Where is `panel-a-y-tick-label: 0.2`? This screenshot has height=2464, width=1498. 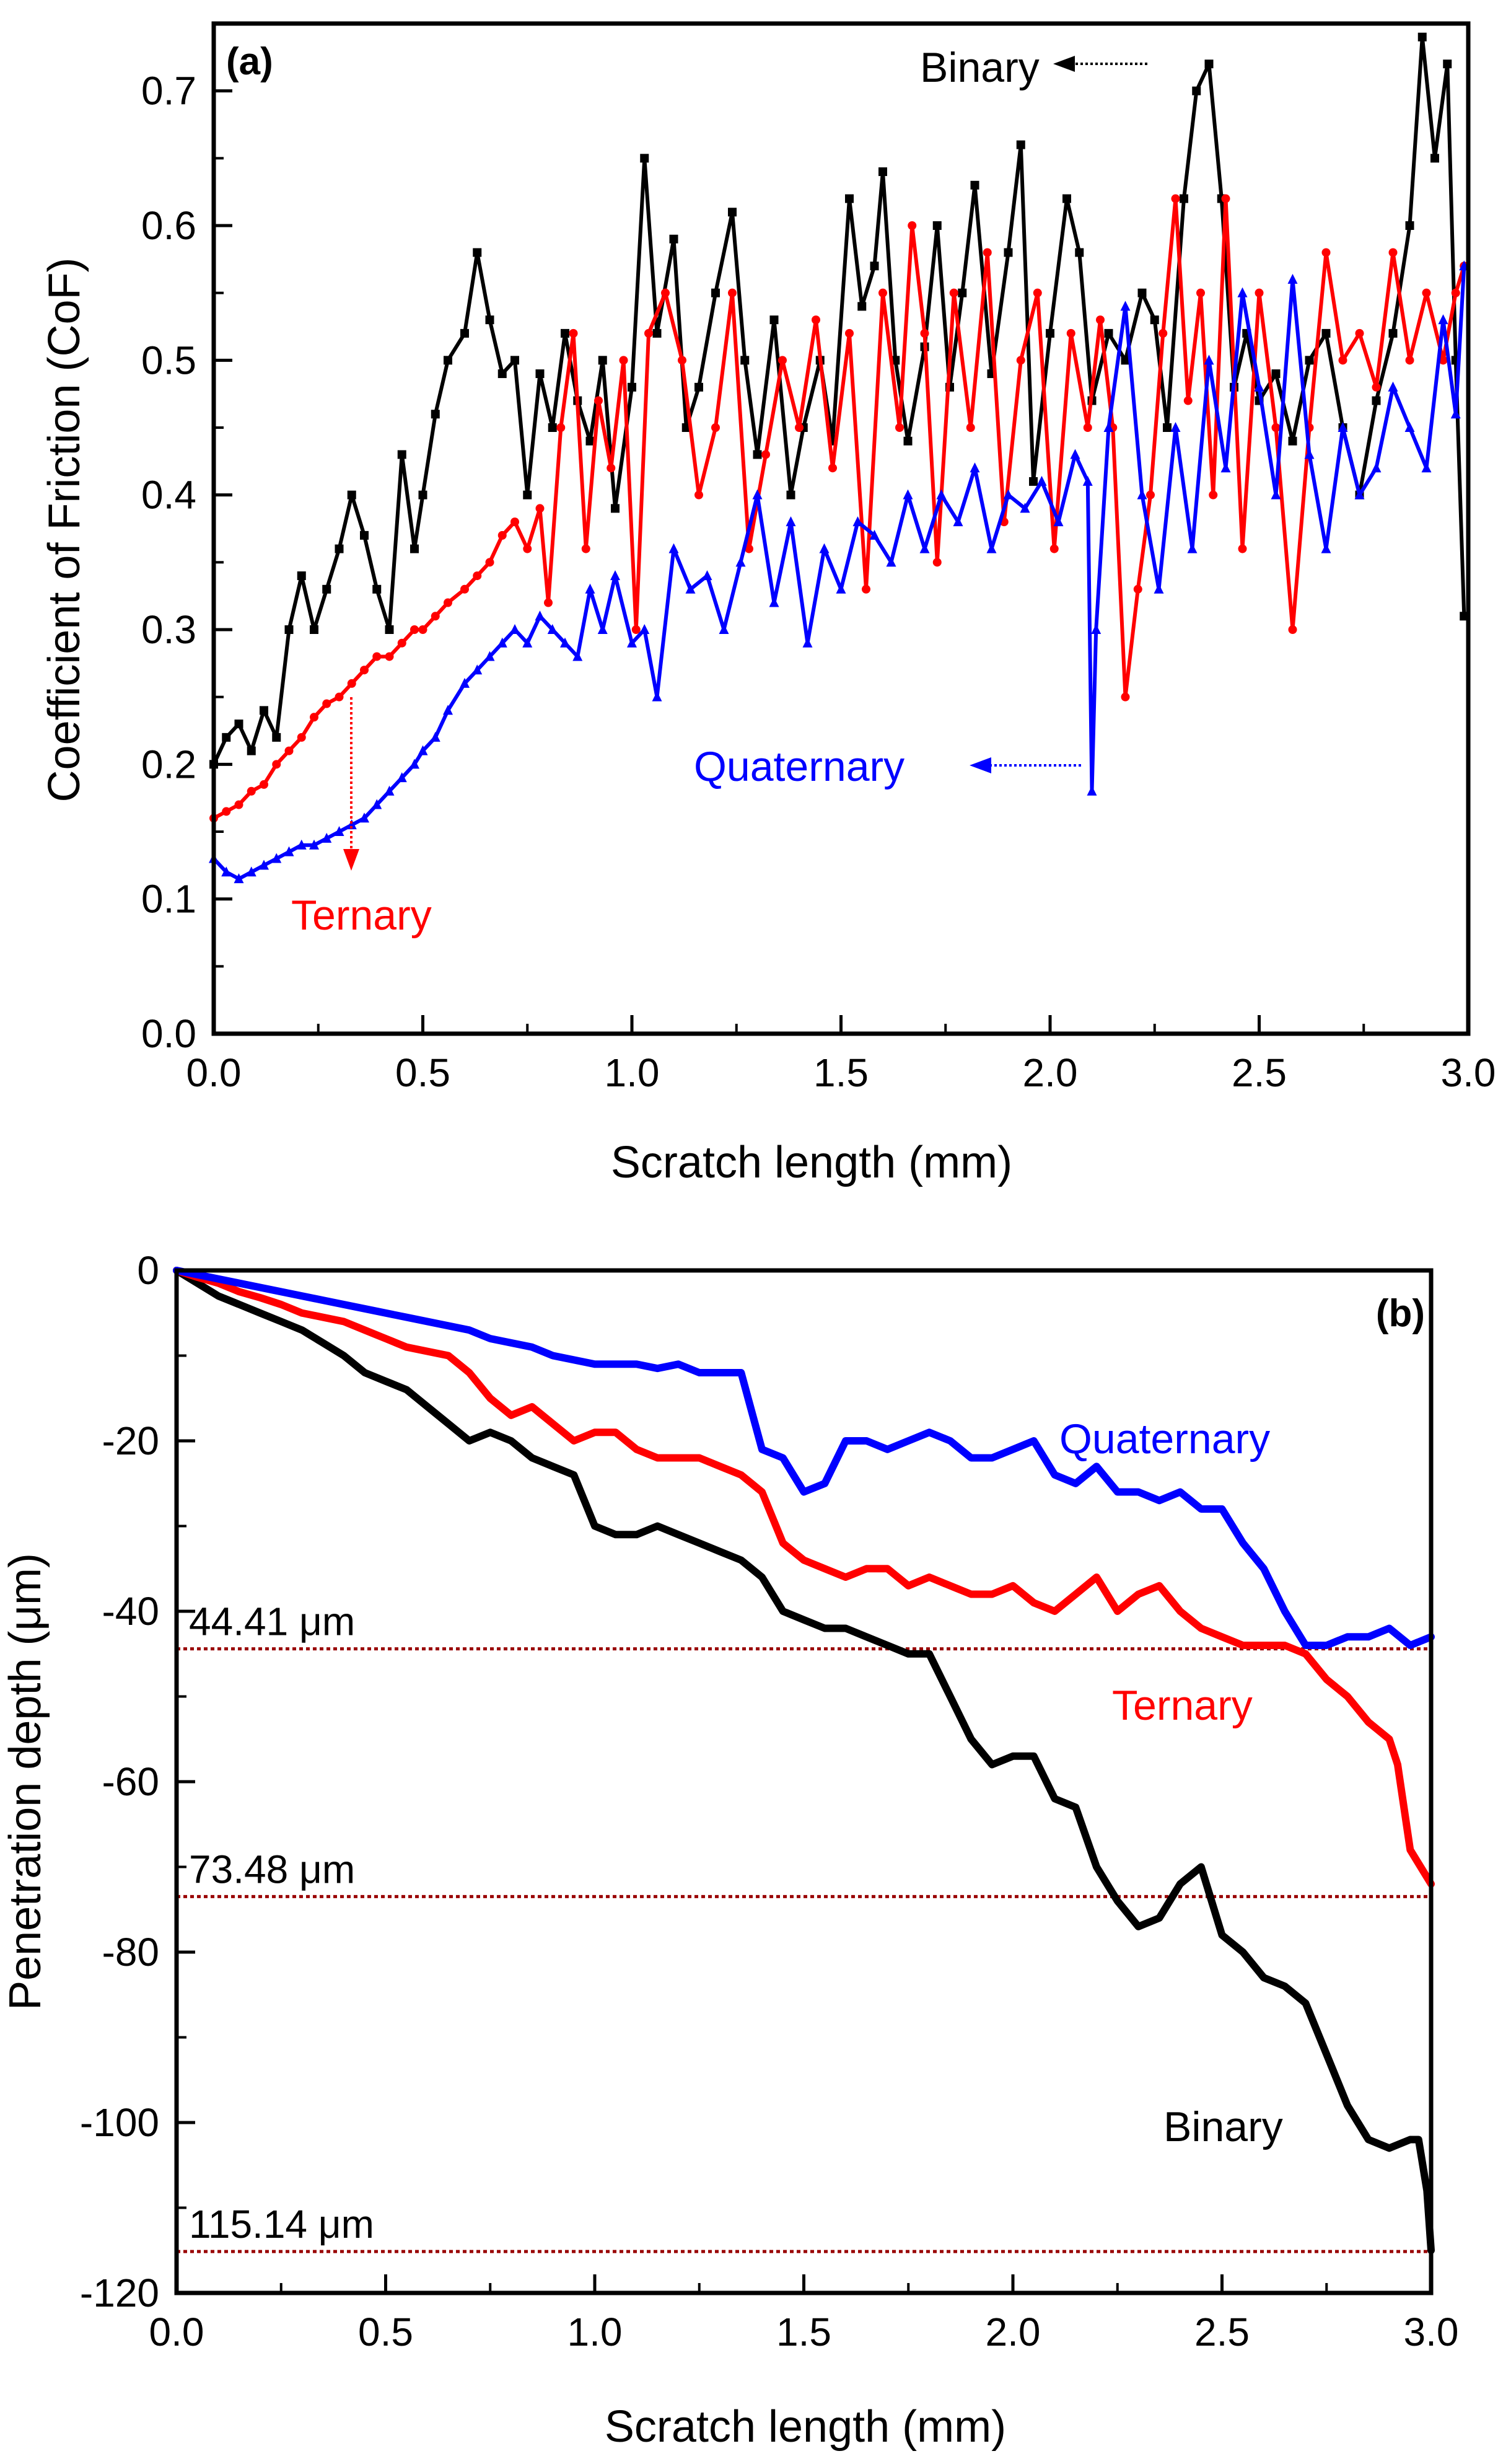 panel-a-y-tick-label: 0.2 is located at coordinates (168, 764).